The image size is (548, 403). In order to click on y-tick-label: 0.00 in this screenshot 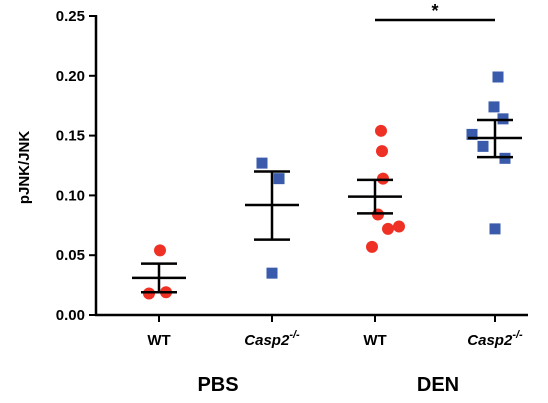, I will do `click(70, 315)`.